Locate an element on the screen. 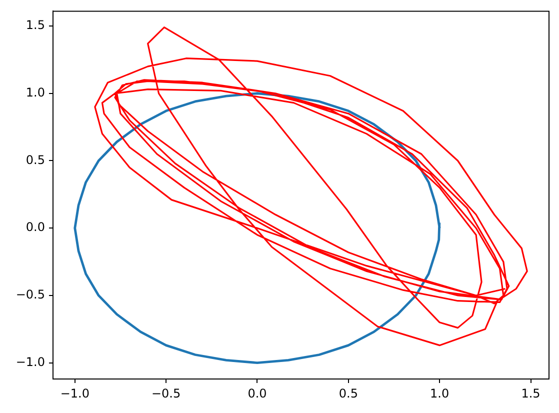  y-tick-label: 0.0 is located at coordinates (35, 227).